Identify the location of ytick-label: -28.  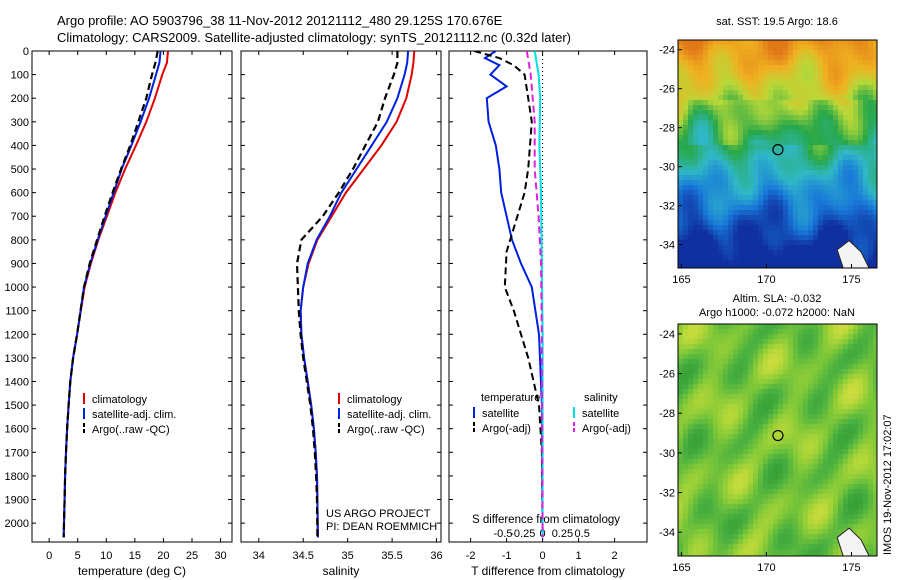
(667, 414).